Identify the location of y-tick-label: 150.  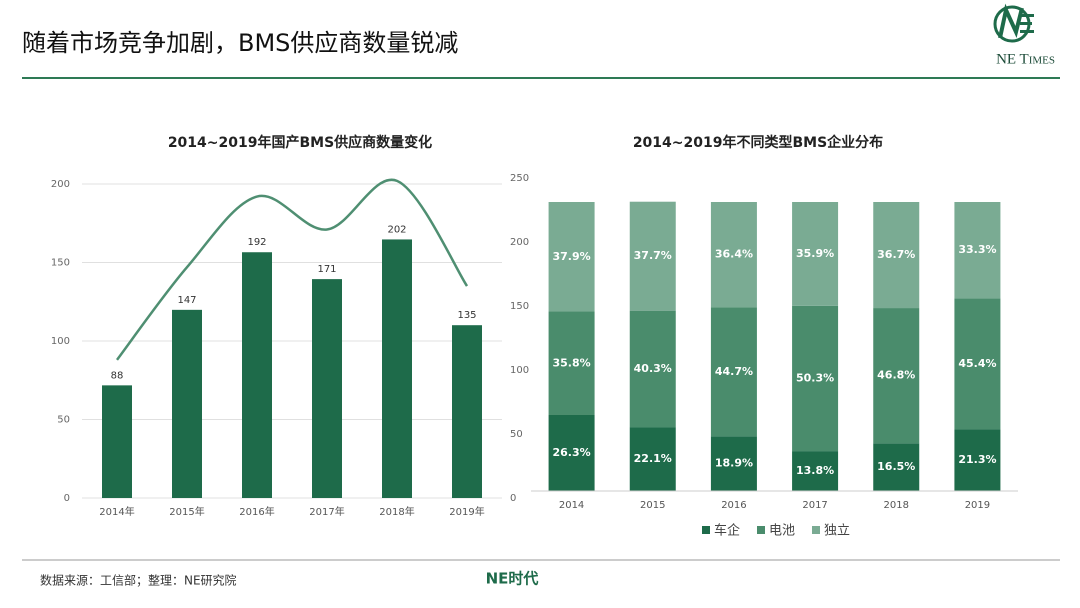
(60, 263).